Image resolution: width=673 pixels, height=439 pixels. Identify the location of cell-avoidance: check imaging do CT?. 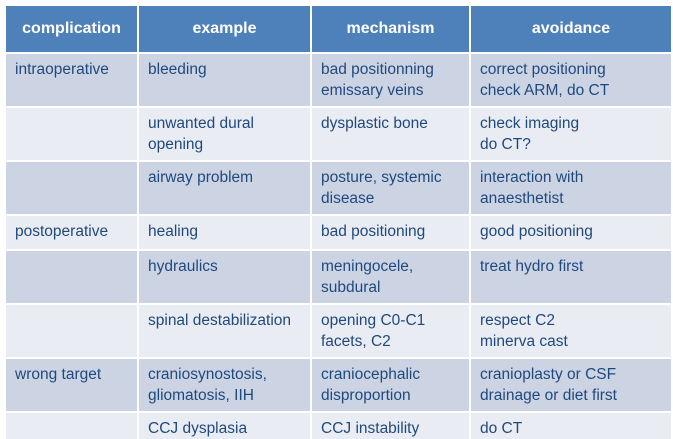
(571, 134).